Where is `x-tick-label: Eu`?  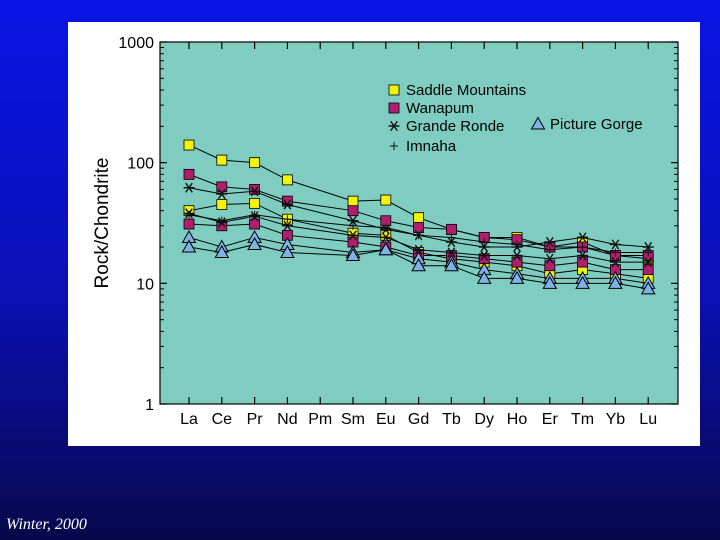
x-tick-label: Eu is located at coordinates (386, 419).